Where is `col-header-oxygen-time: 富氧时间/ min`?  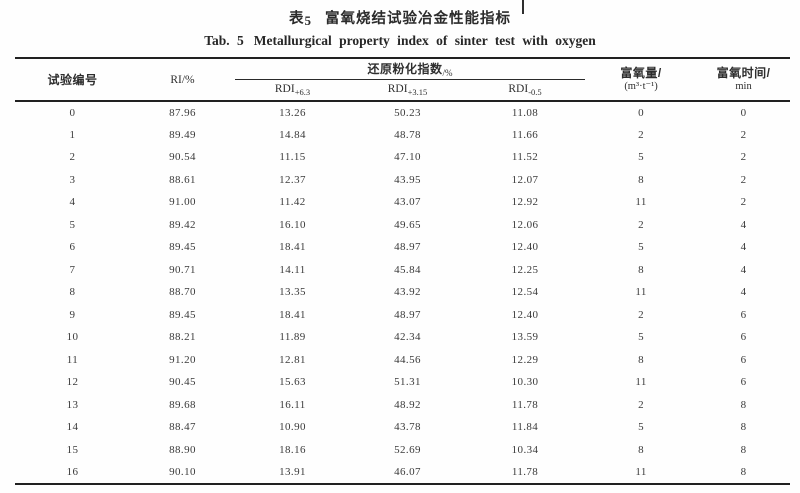
col-header-oxygen-time: 富氧时间/ min is located at coordinates (744, 80).